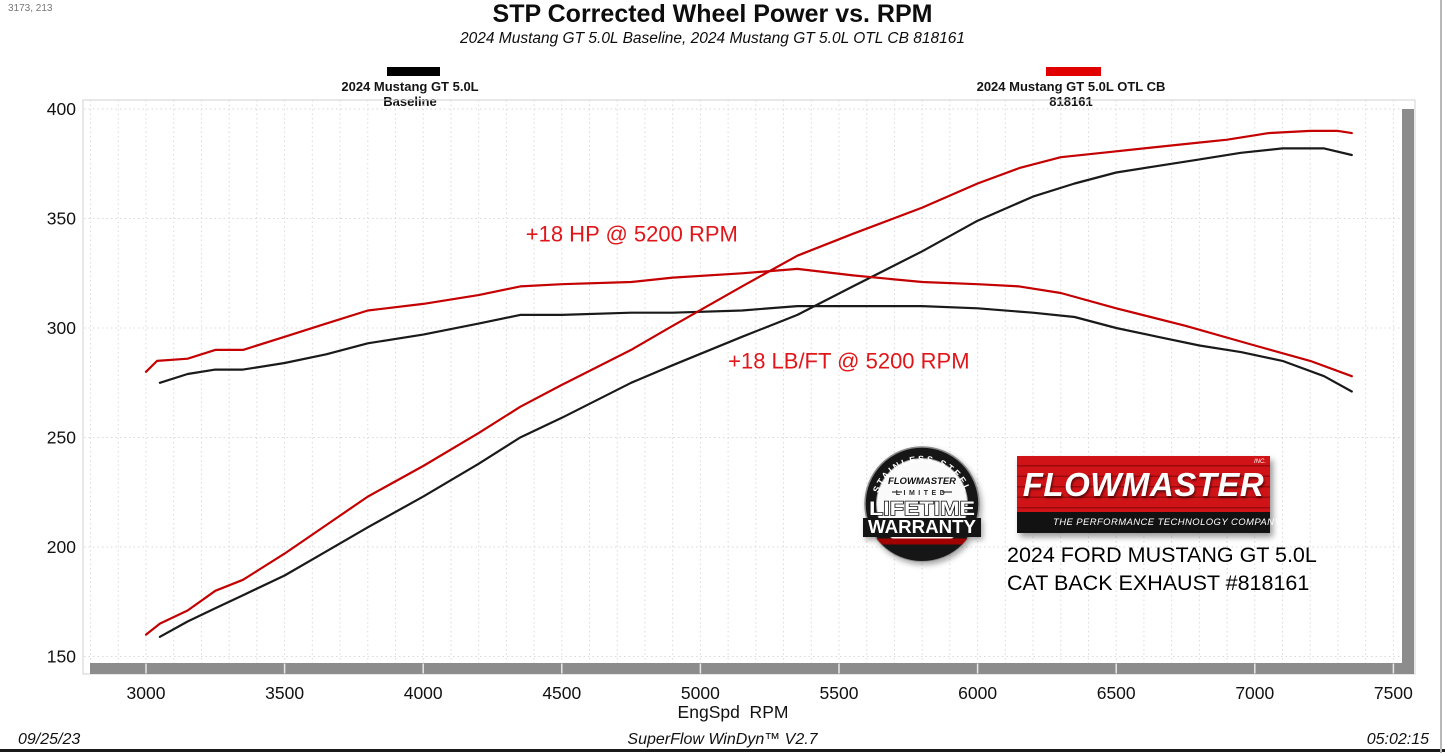  I want to click on x-tick-label: 5000, so click(700, 693).